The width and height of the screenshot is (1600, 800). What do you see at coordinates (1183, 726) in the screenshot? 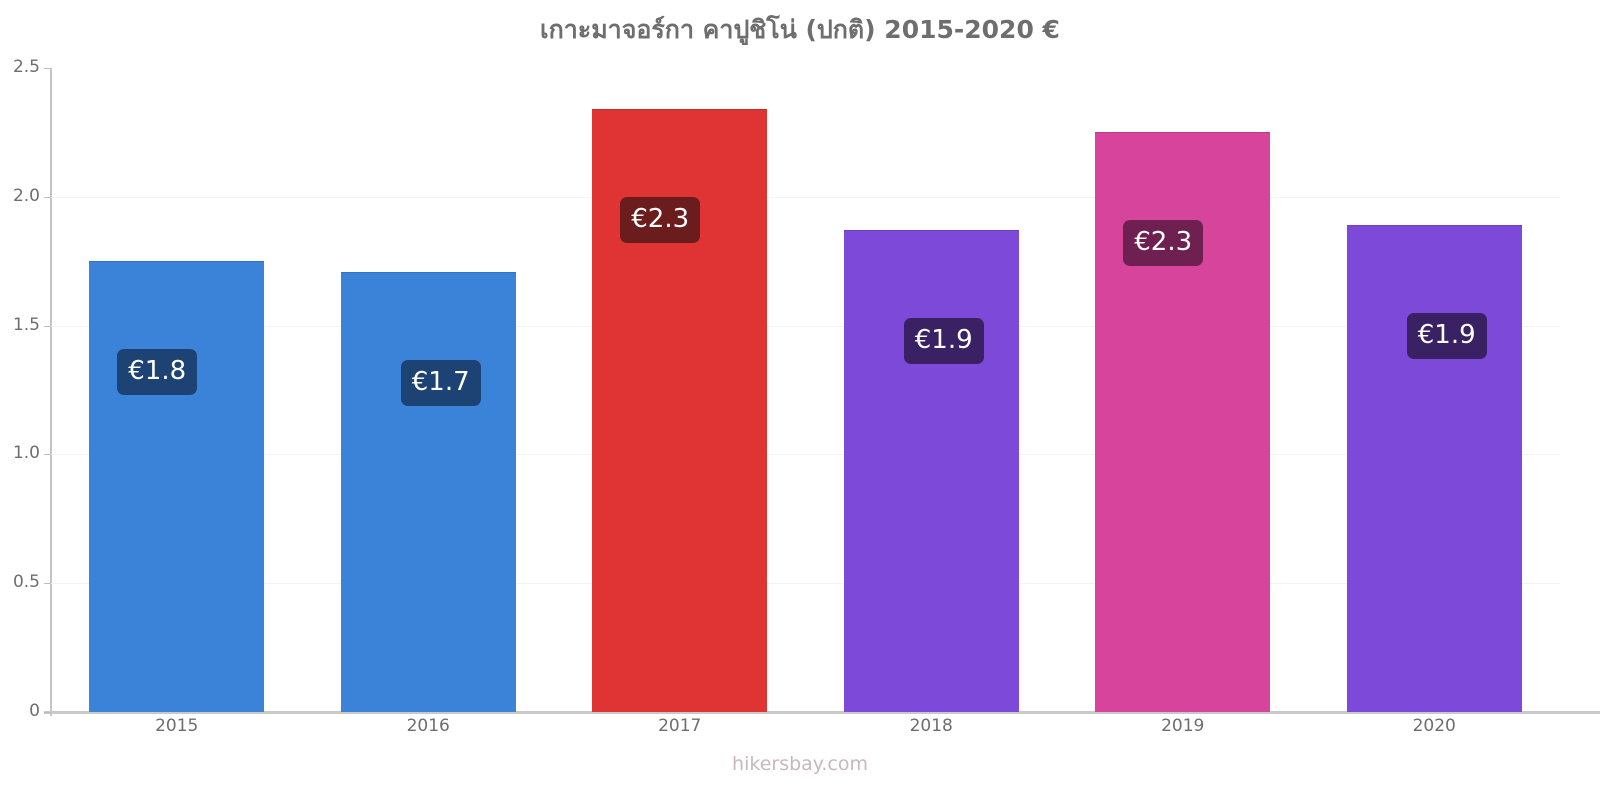
I see `x-tick-label-2019: 2019` at bounding box center [1183, 726].